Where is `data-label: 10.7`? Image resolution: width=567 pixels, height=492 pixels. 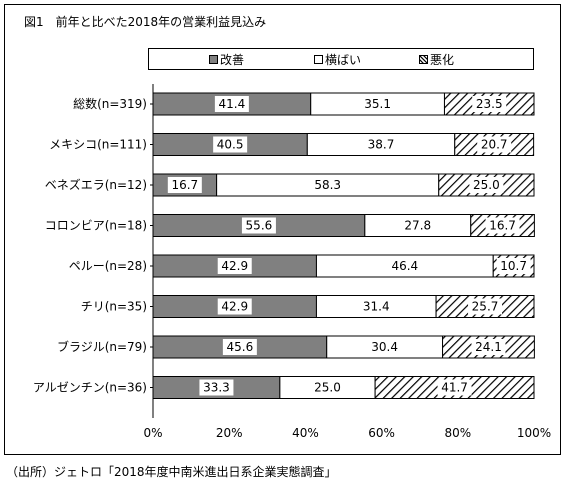 data-label: 10.7 is located at coordinates (513, 266).